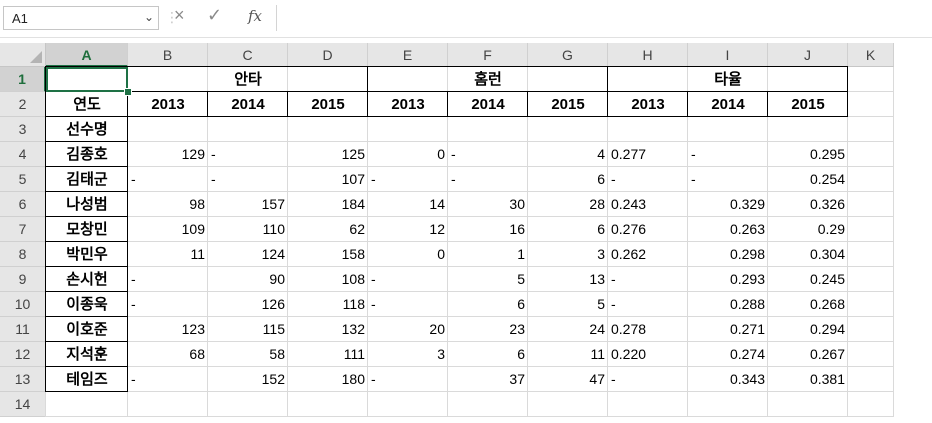 The height and width of the screenshot is (423, 932). I want to click on column-header-h: H, so click(648, 55).